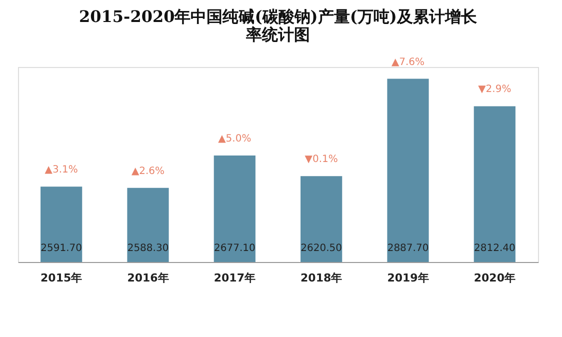 Image resolution: width=562 pixels, height=337 pixels. Describe the element at coordinates (495, 248) in the screenshot. I see `data-label: 2812.40` at that location.